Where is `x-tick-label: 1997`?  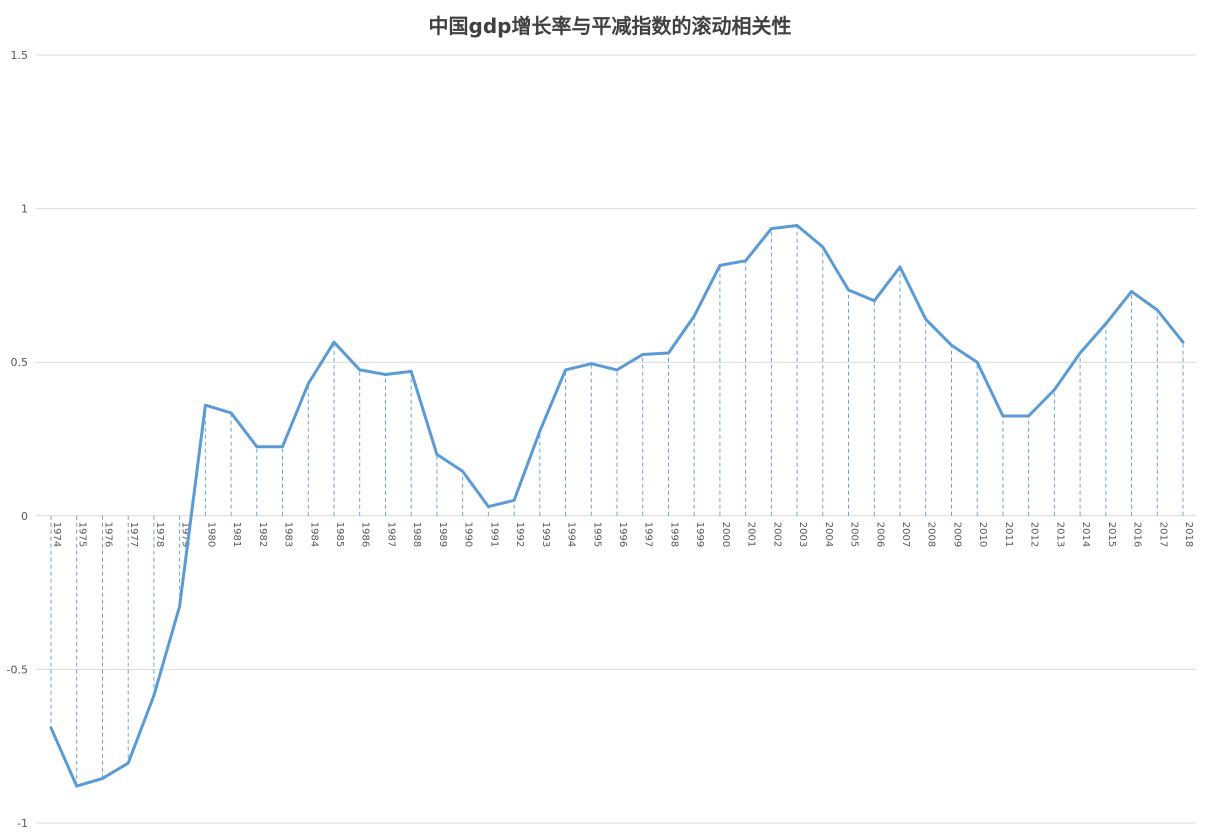
x-tick-label: 1997 is located at coordinates (648, 534).